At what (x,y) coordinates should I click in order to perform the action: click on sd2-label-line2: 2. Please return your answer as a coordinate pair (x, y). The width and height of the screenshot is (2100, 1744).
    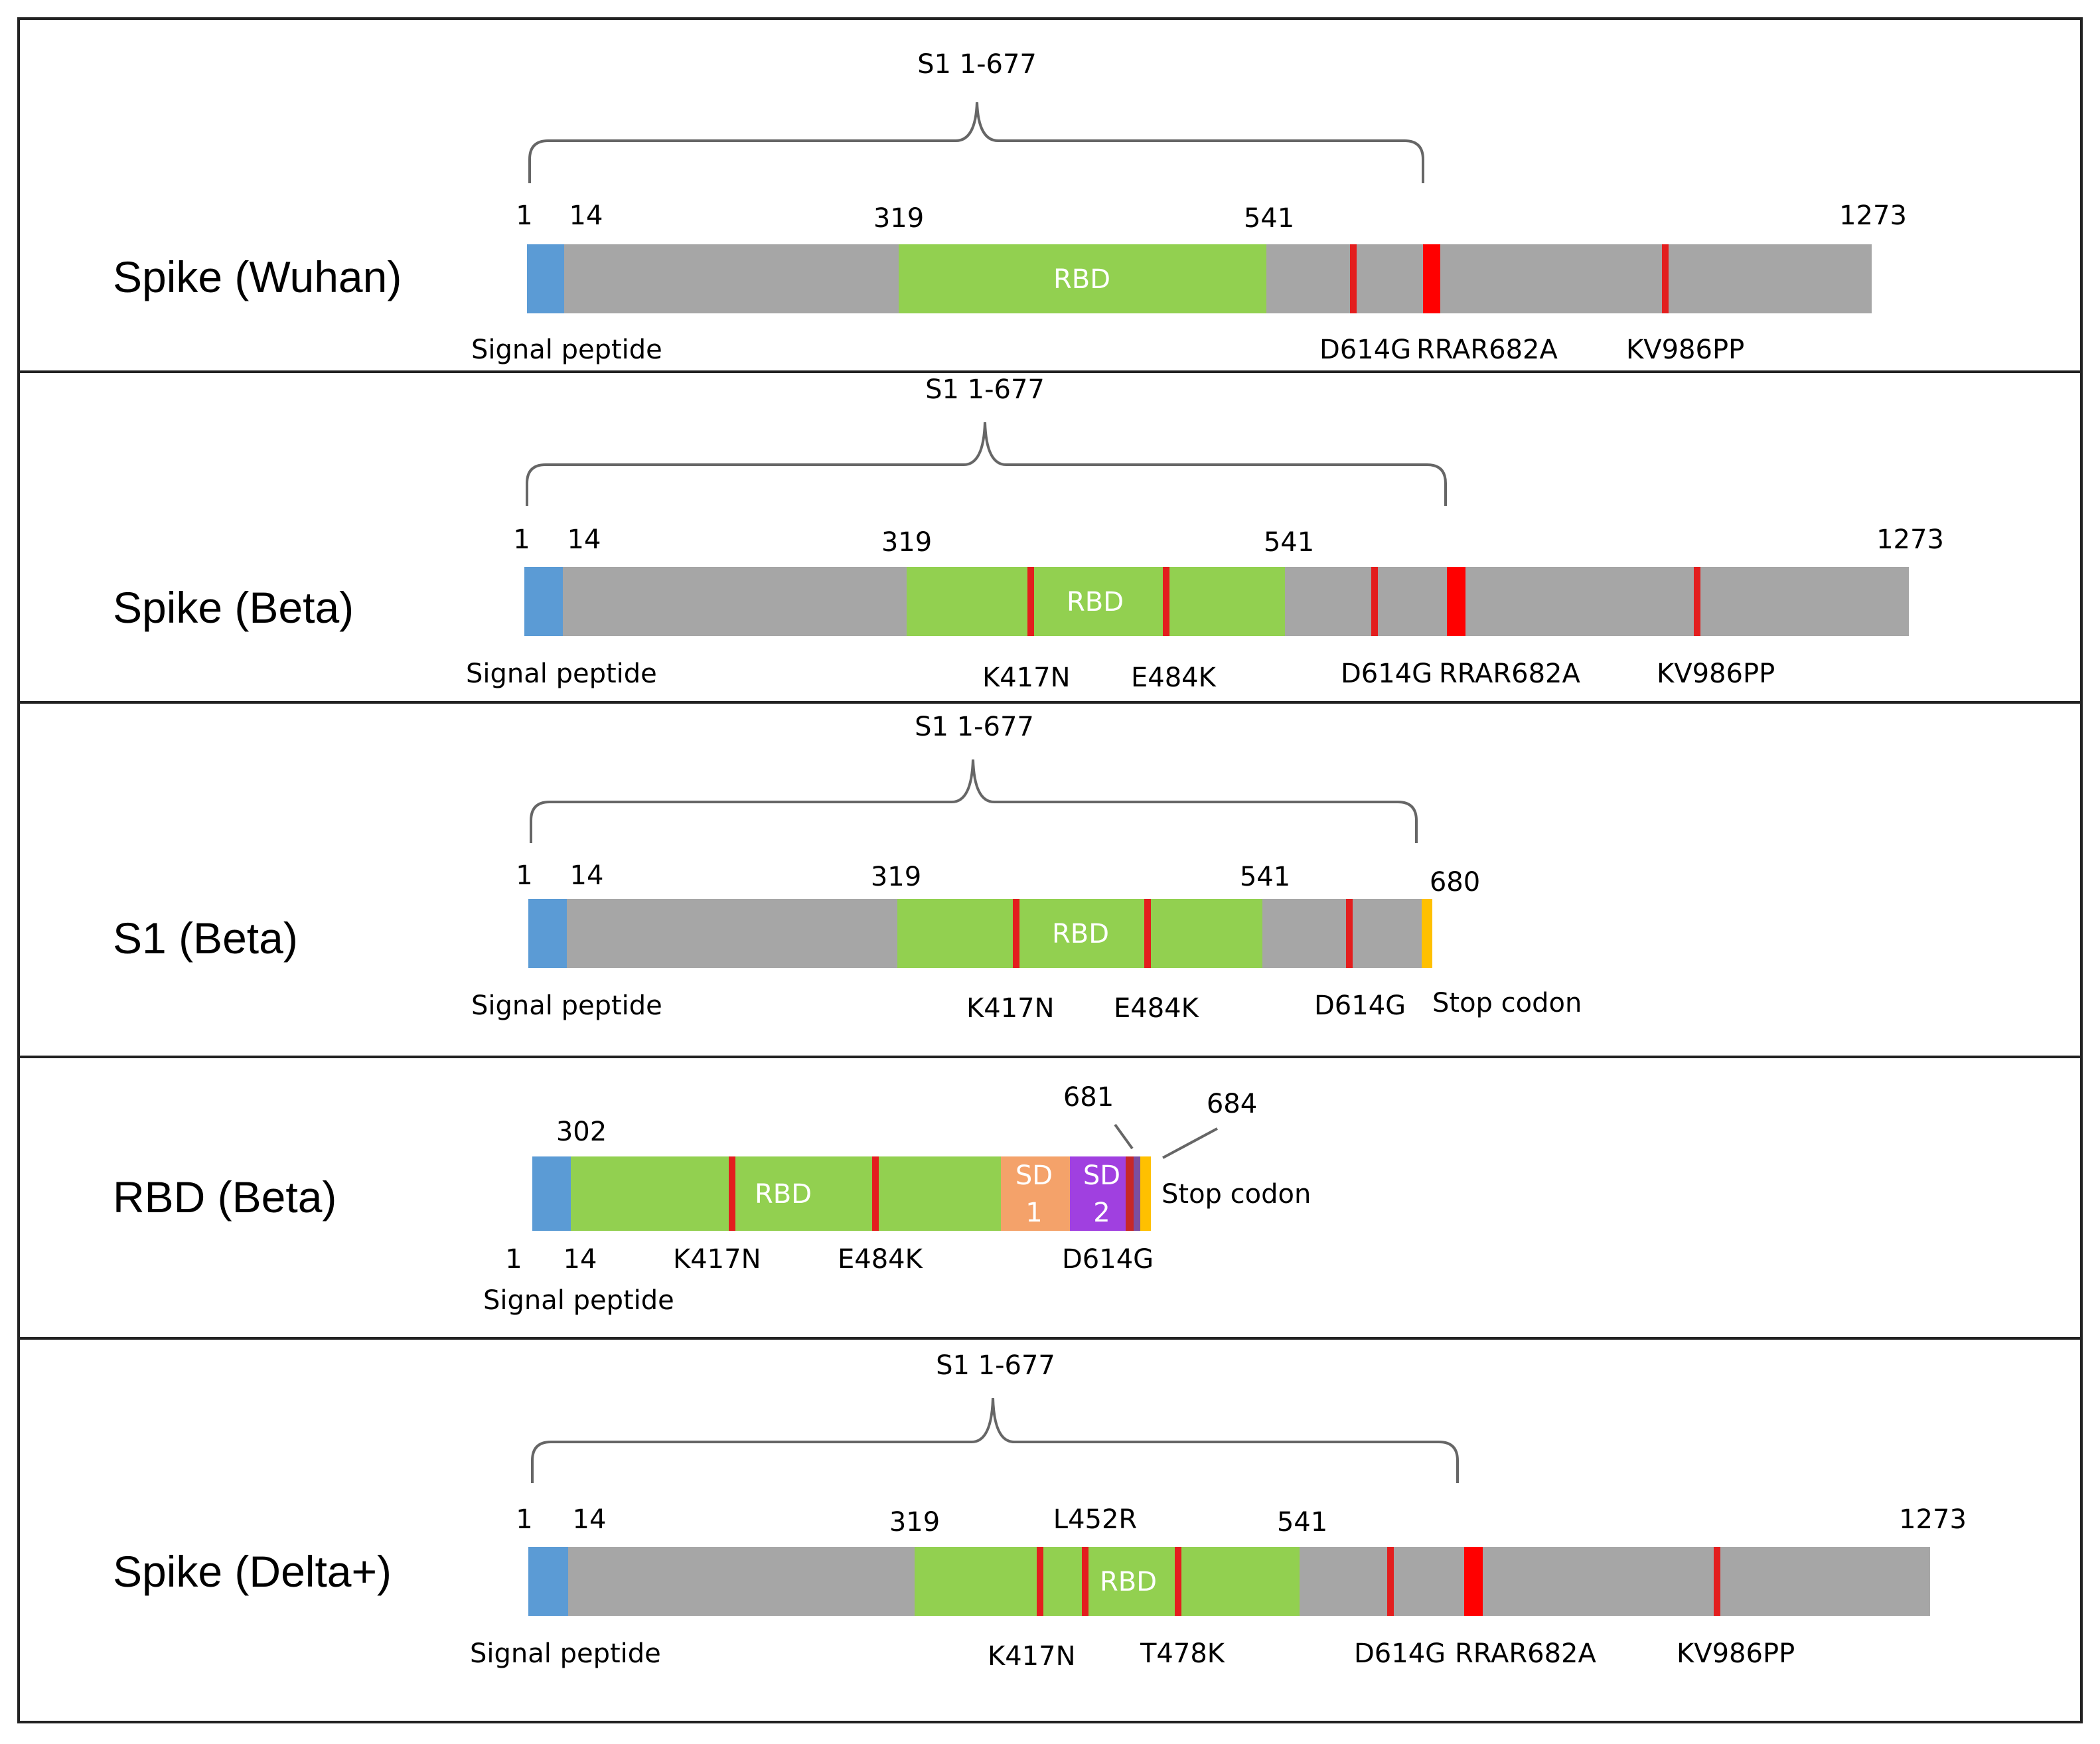
    Looking at the image, I should click on (1101, 1213).